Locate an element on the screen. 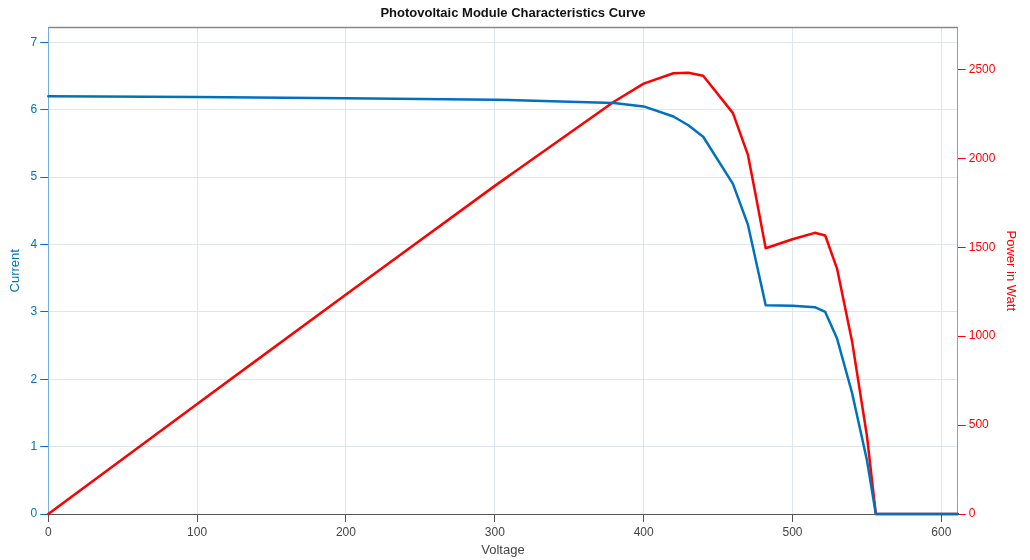 Image resolution: width=1030 pixels, height=560 pixels. x-axis-title: Voltage is located at coordinates (503, 549).